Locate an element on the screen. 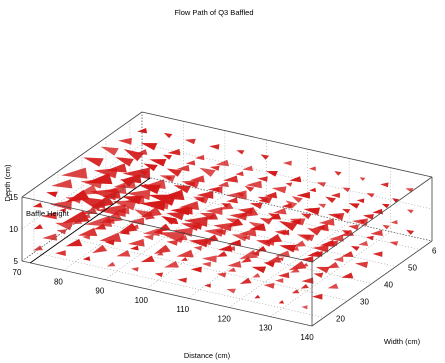 The width and height of the screenshot is (445, 363). x-tick-label: 80 is located at coordinates (58, 281).